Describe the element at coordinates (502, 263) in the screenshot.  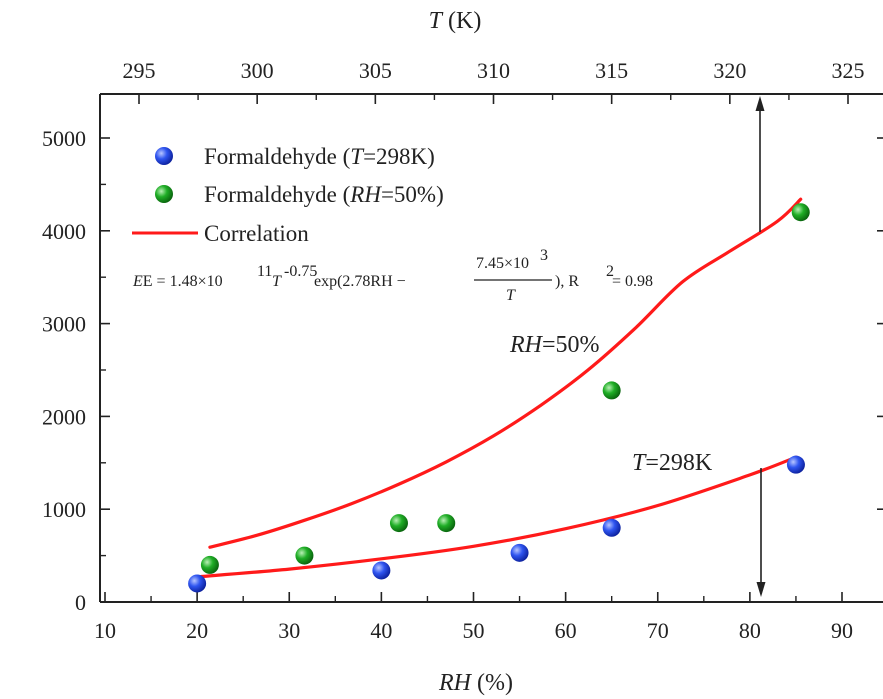
I see `svg-text: 7.45×10` at that location.